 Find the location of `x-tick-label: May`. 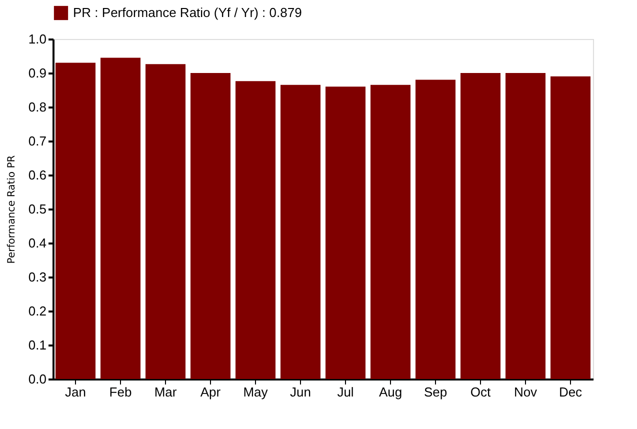

x-tick-label: May is located at coordinates (255, 392).